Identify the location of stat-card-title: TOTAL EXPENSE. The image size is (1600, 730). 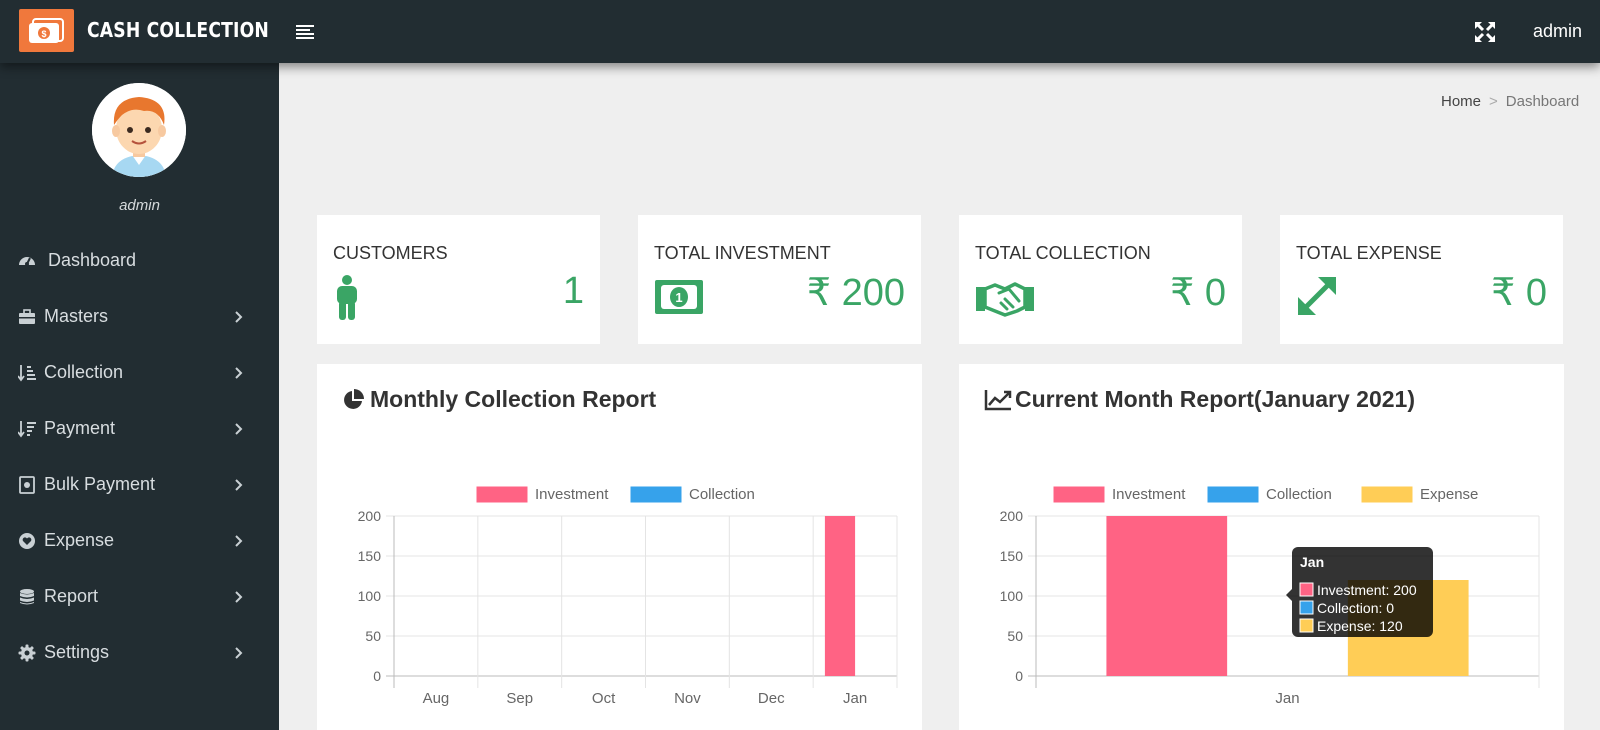
(1369, 253).